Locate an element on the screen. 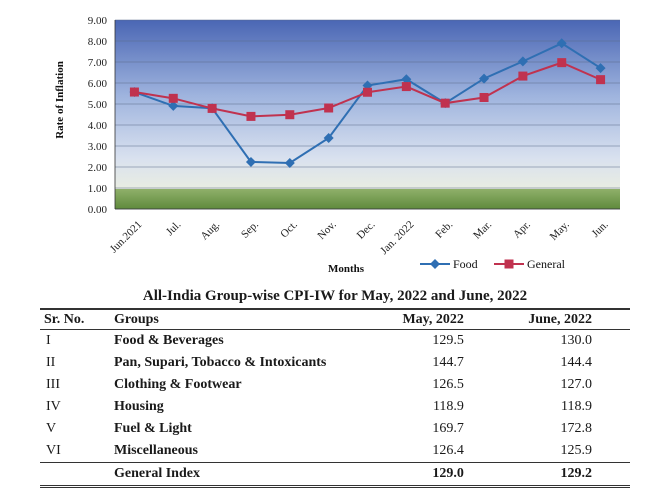 The height and width of the screenshot is (488, 670). row-may: 126.4 is located at coordinates (448, 450).